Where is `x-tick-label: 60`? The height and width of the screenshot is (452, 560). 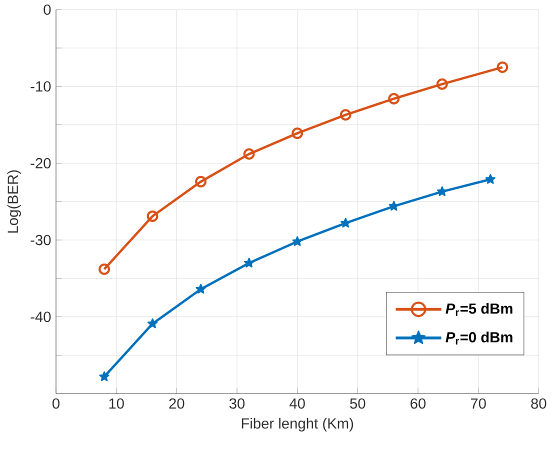
x-tick-label: 60 is located at coordinates (418, 403).